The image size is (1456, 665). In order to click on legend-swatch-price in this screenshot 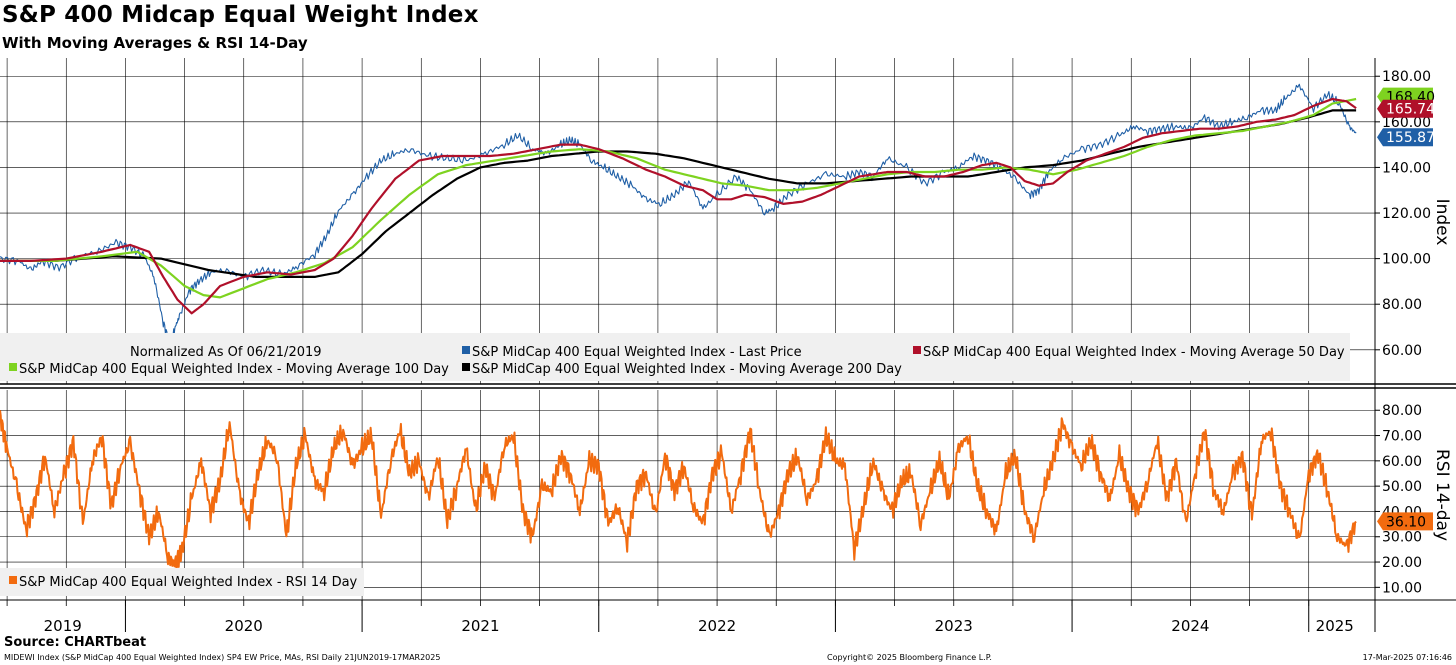, I will do `click(466, 350)`.